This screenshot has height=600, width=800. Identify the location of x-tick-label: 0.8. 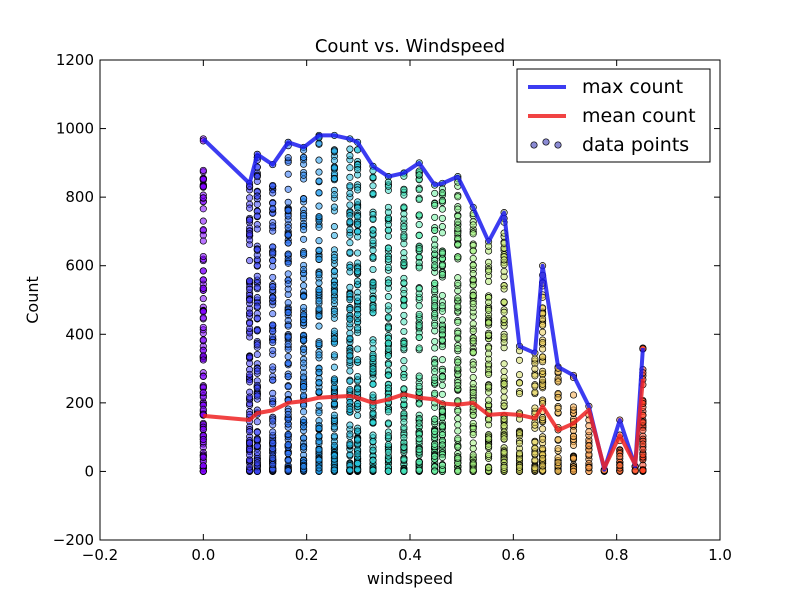
(617, 555).